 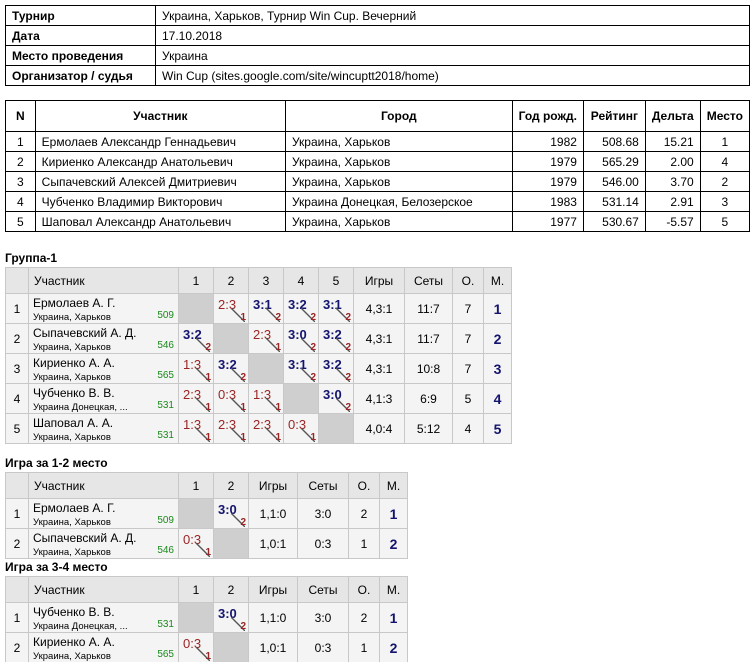 What do you see at coordinates (20, 141) in the screenshot?
I see `participant-cell: 1` at bounding box center [20, 141].